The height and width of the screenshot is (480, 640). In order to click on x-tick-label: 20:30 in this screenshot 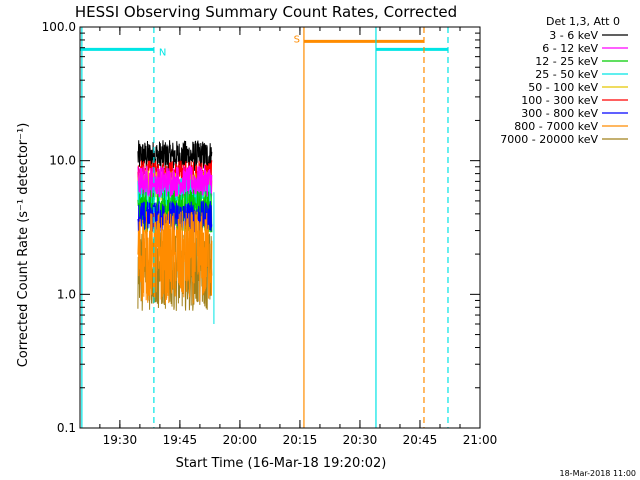, I will do `click(360, 440)`.